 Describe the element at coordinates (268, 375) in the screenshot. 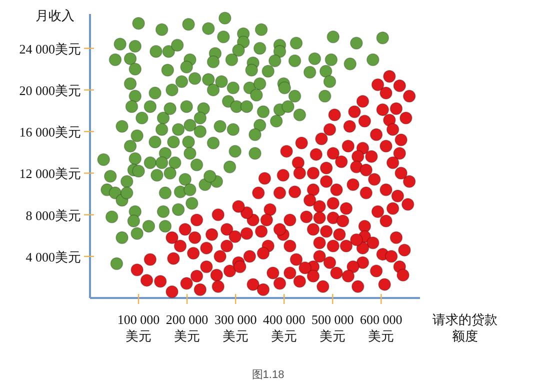

I see `annotation: 图1.18` at that location.